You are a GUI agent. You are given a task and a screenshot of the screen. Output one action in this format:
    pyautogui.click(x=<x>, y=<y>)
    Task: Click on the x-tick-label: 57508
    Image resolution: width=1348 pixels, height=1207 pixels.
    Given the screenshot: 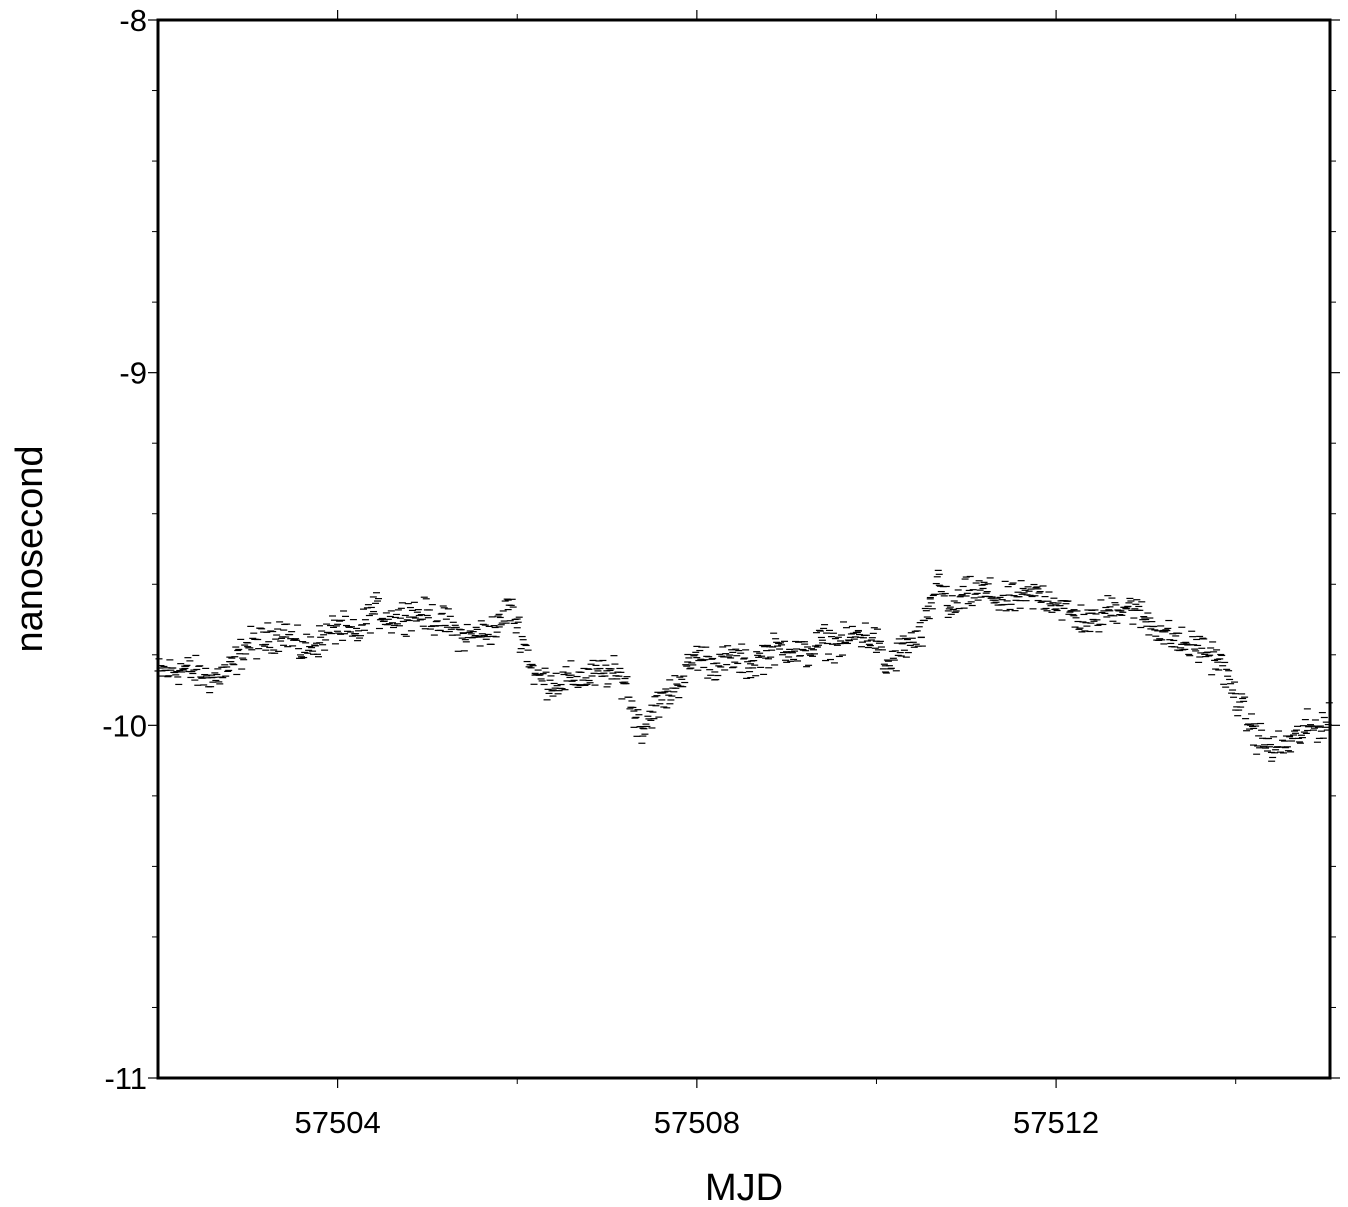 What is the action you would take?
    pyautogui.click(x=697, y=1122)
    